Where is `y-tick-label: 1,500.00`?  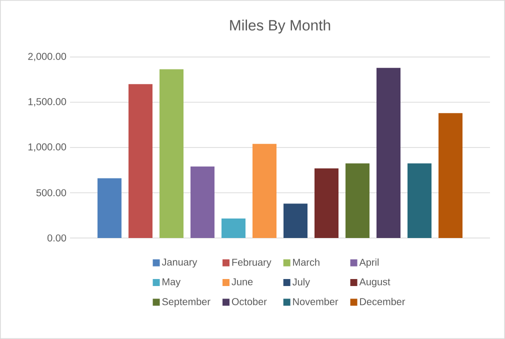
y-tick-label: 1,500.00 is located at coordinates (47, 102).